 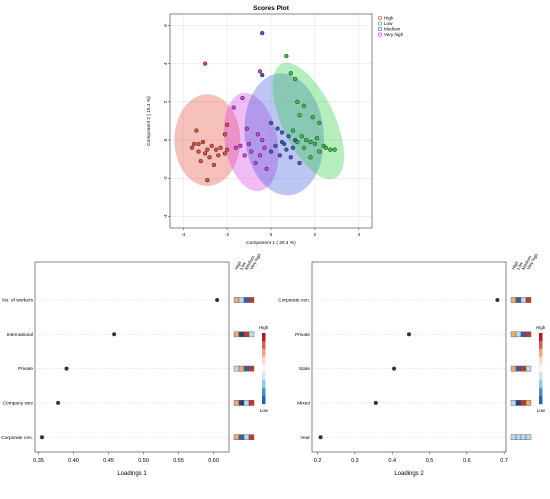 What do you see at coordinates (394, 34) in the screenshot?
I see `legend-label: Very high` at bounding box center [394, 34].